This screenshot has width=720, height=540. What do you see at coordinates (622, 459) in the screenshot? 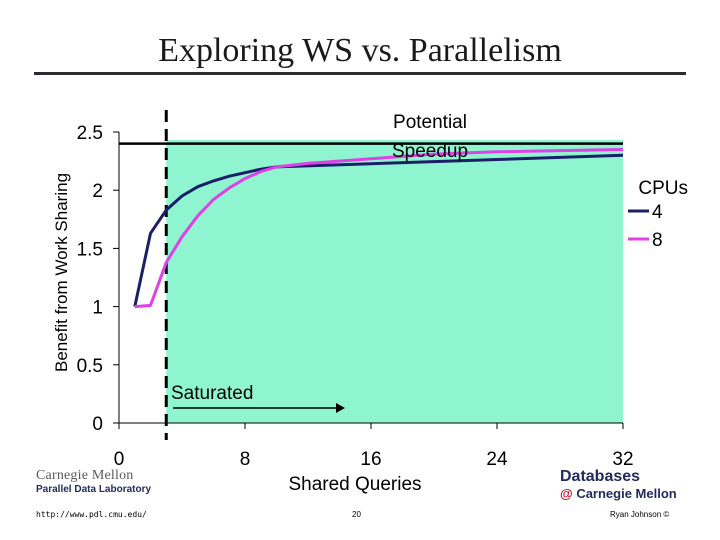
I see `x-tick-label: 32` at bounding box center [622, 459].